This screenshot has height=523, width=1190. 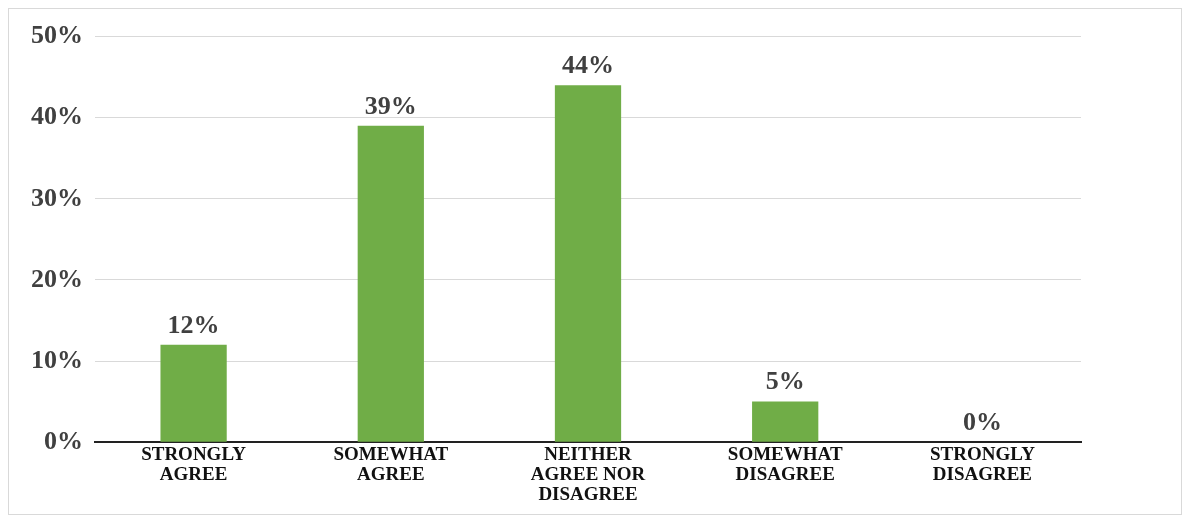 What do you see at coordinates (785, 463) in the screenshot?
I see `x-tick-label: SOMEWHAT DISAGREE` at bounding box center [785, 463].